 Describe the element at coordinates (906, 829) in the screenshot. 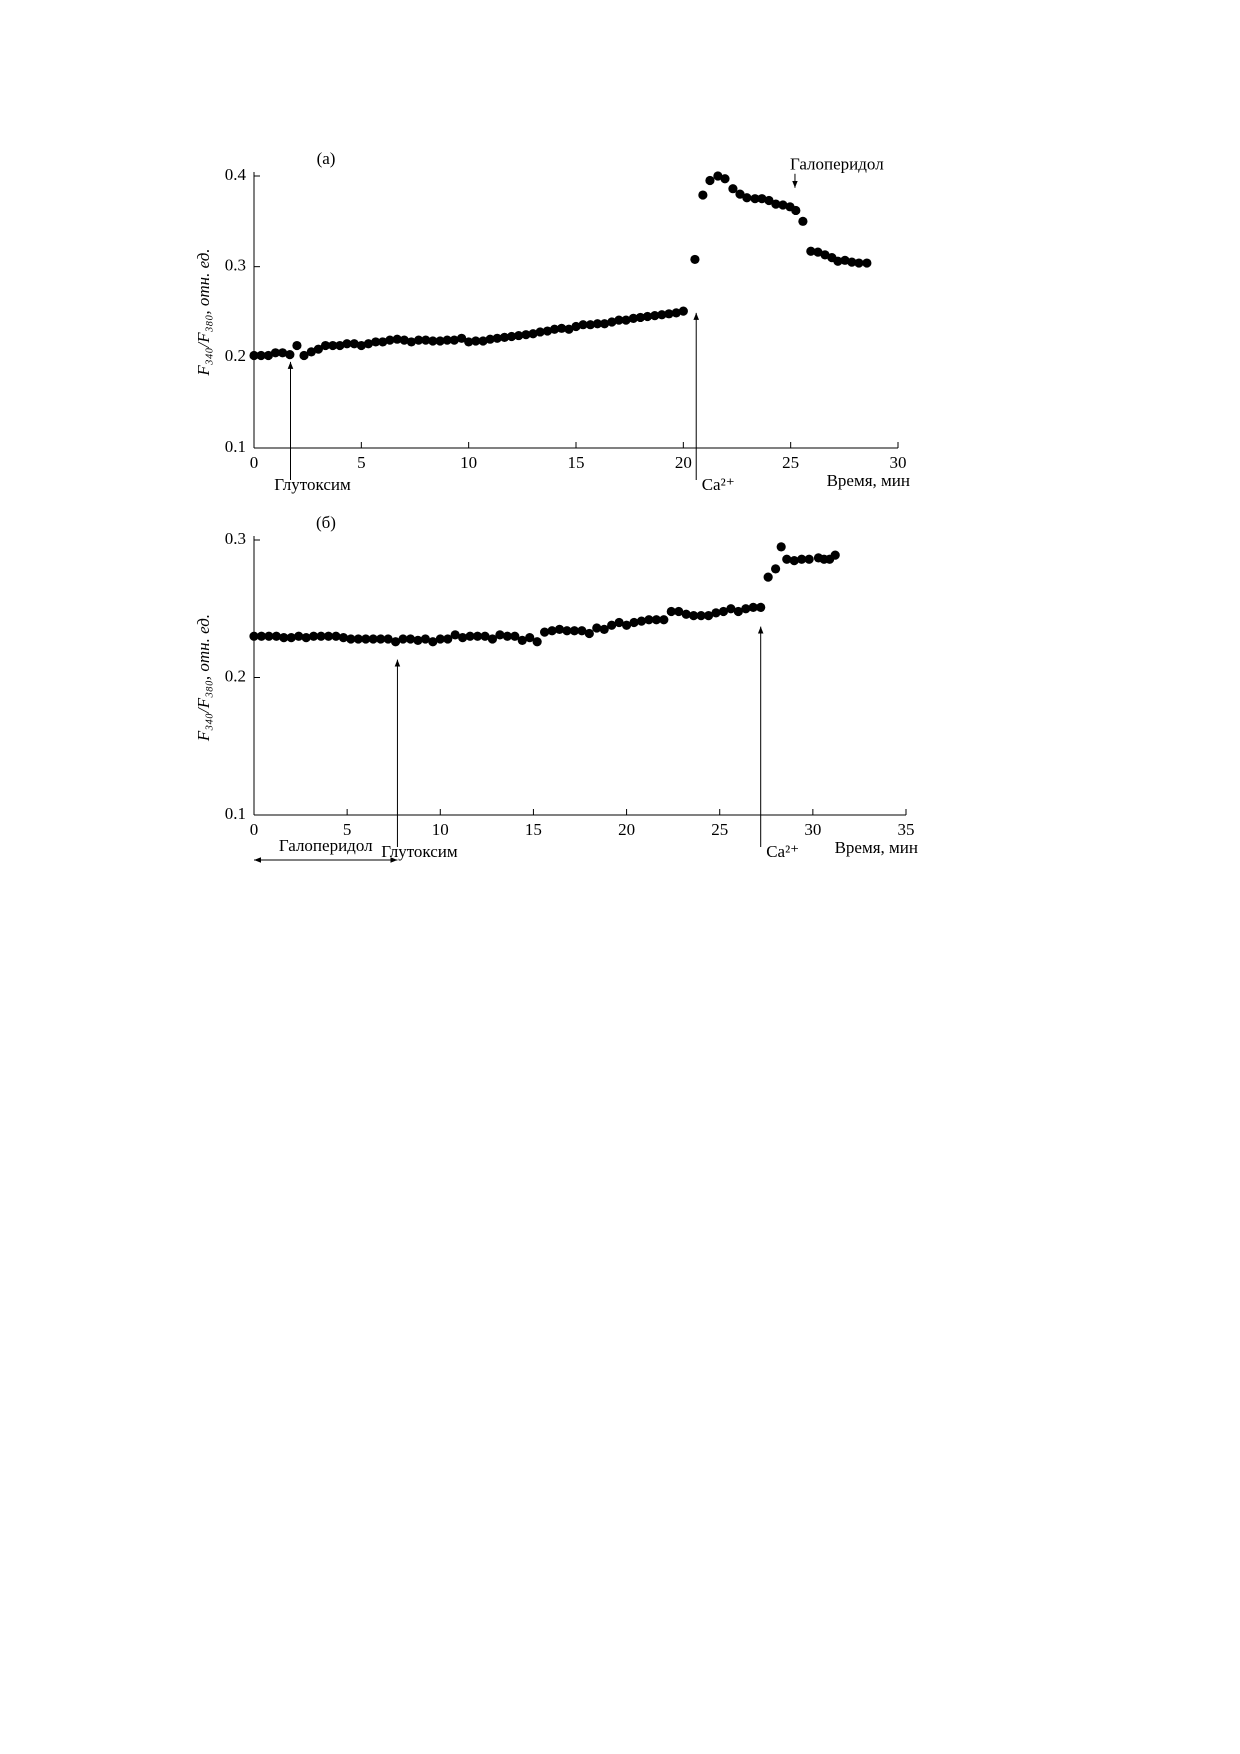

I see `x-tick-label: 35` at that location.